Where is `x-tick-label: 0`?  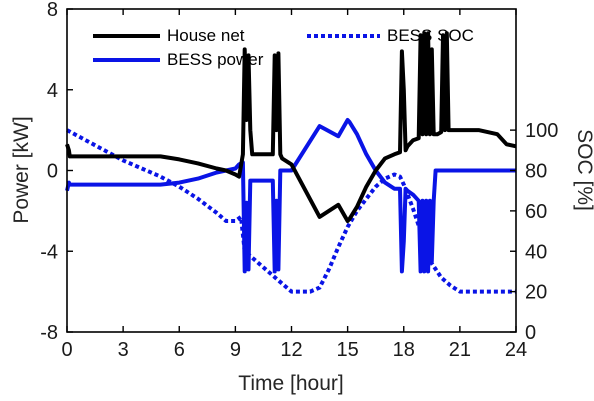
x-tick-label: 0 is located at coordinates (66, 350).